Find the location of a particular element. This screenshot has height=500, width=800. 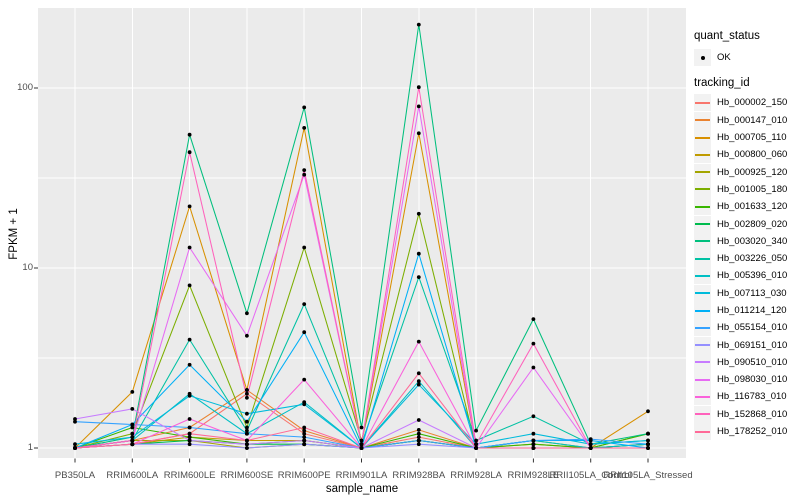

legend-item-label: Hb_000002_150 is located at coordinates (752, 103).